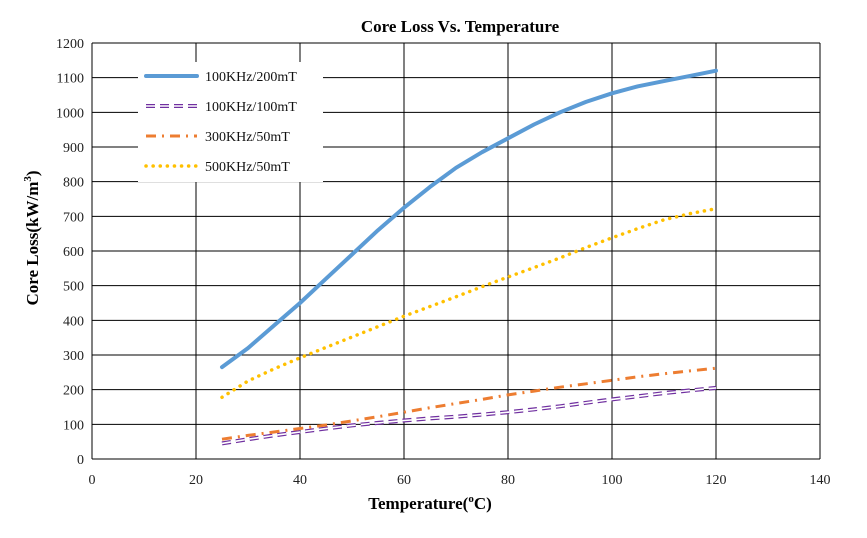 The height and width of the screenshot is (538, 867). Describe the element at coordinates (73, 217) in the screenshot. I see `y-tick-label: 700` at that location.